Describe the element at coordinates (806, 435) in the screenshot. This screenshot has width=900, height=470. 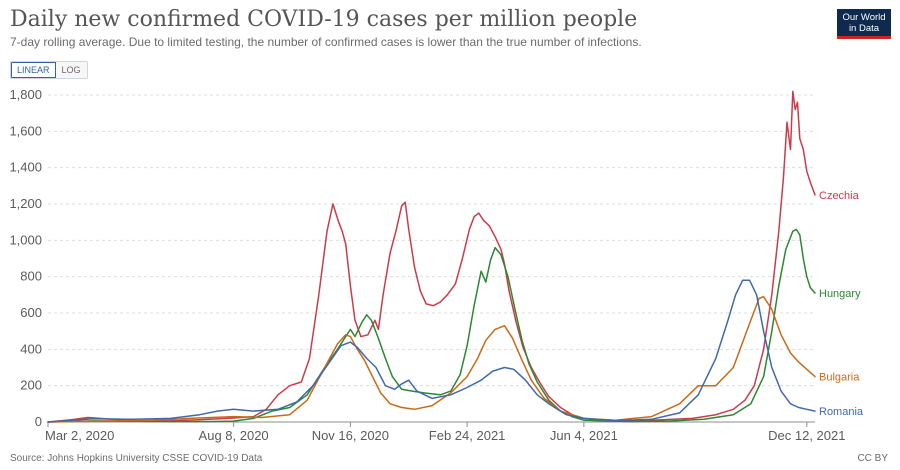
I see `x-tick-label: Dec 12, 2021` at that location.